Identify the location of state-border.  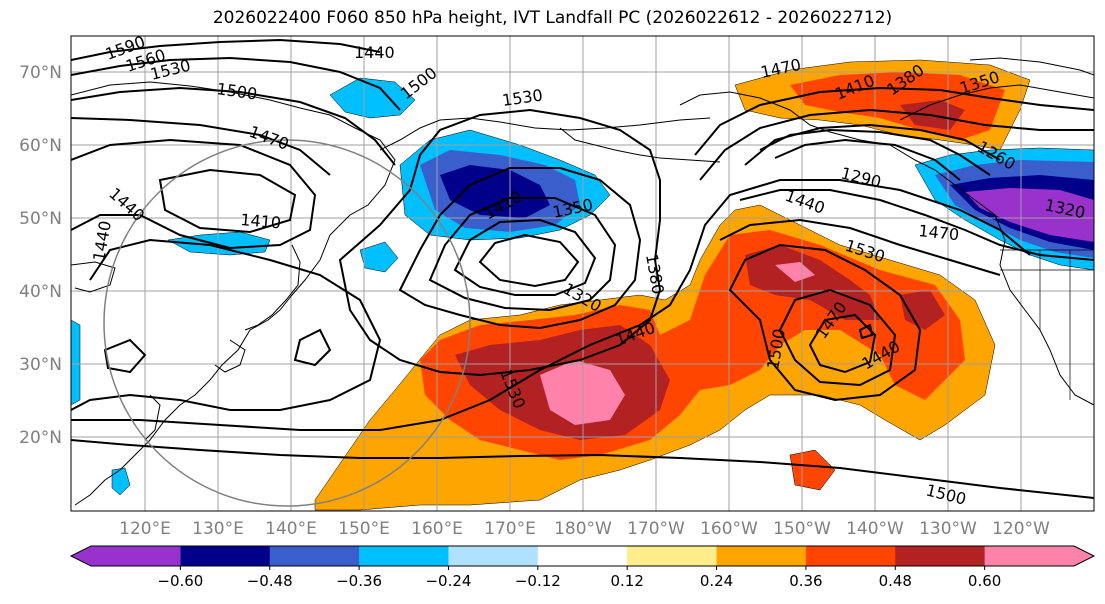
(1047, 324).